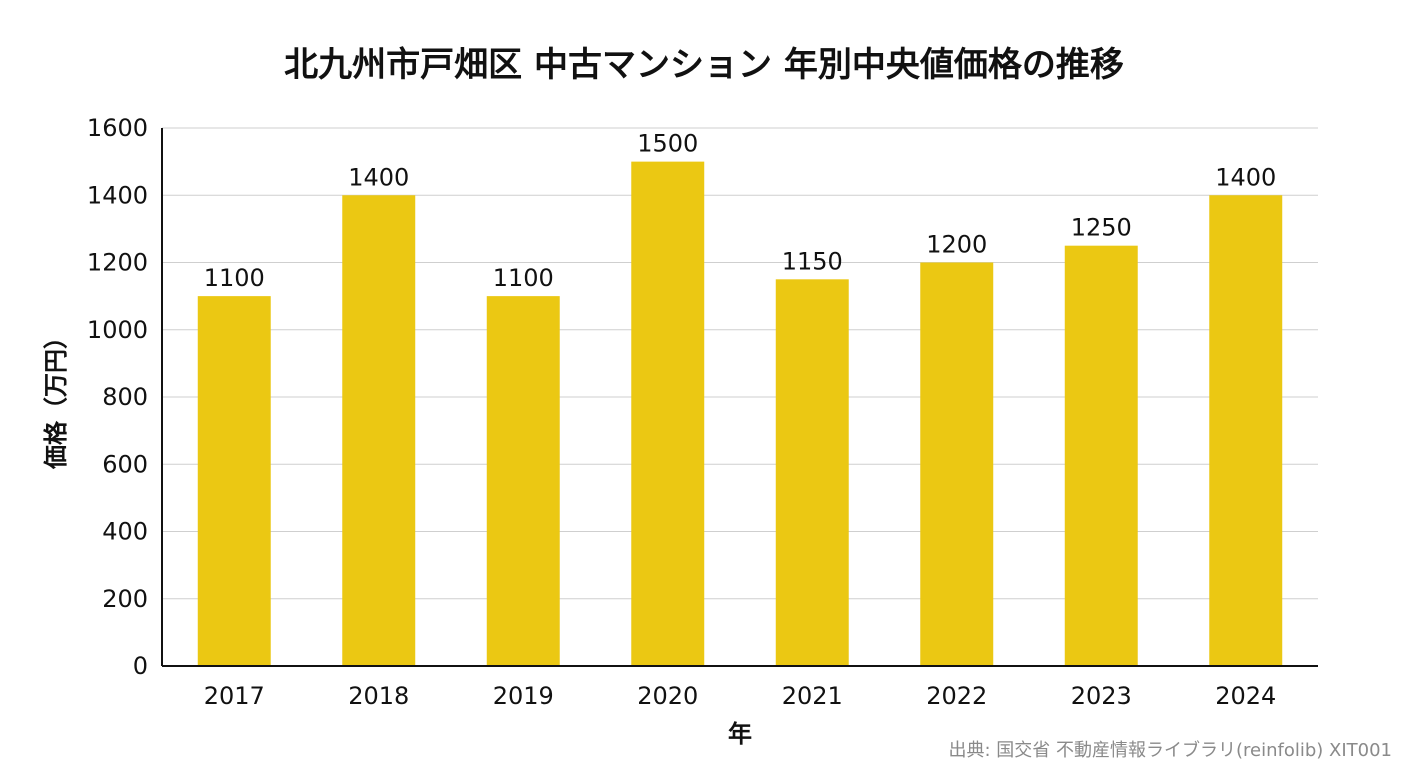 The height and width of the screenshot is (768, 1408). What do you see at coordinates (1101, 228) in the screenshot?
I see `data-label-2023: 1250` at bounding box center [1101, 228].